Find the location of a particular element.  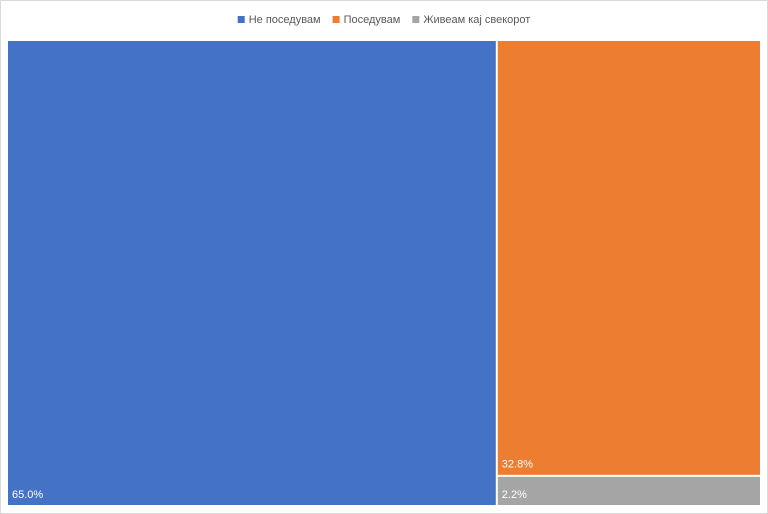

legend-label: Не поседувам is located at coordinates (285, 20).